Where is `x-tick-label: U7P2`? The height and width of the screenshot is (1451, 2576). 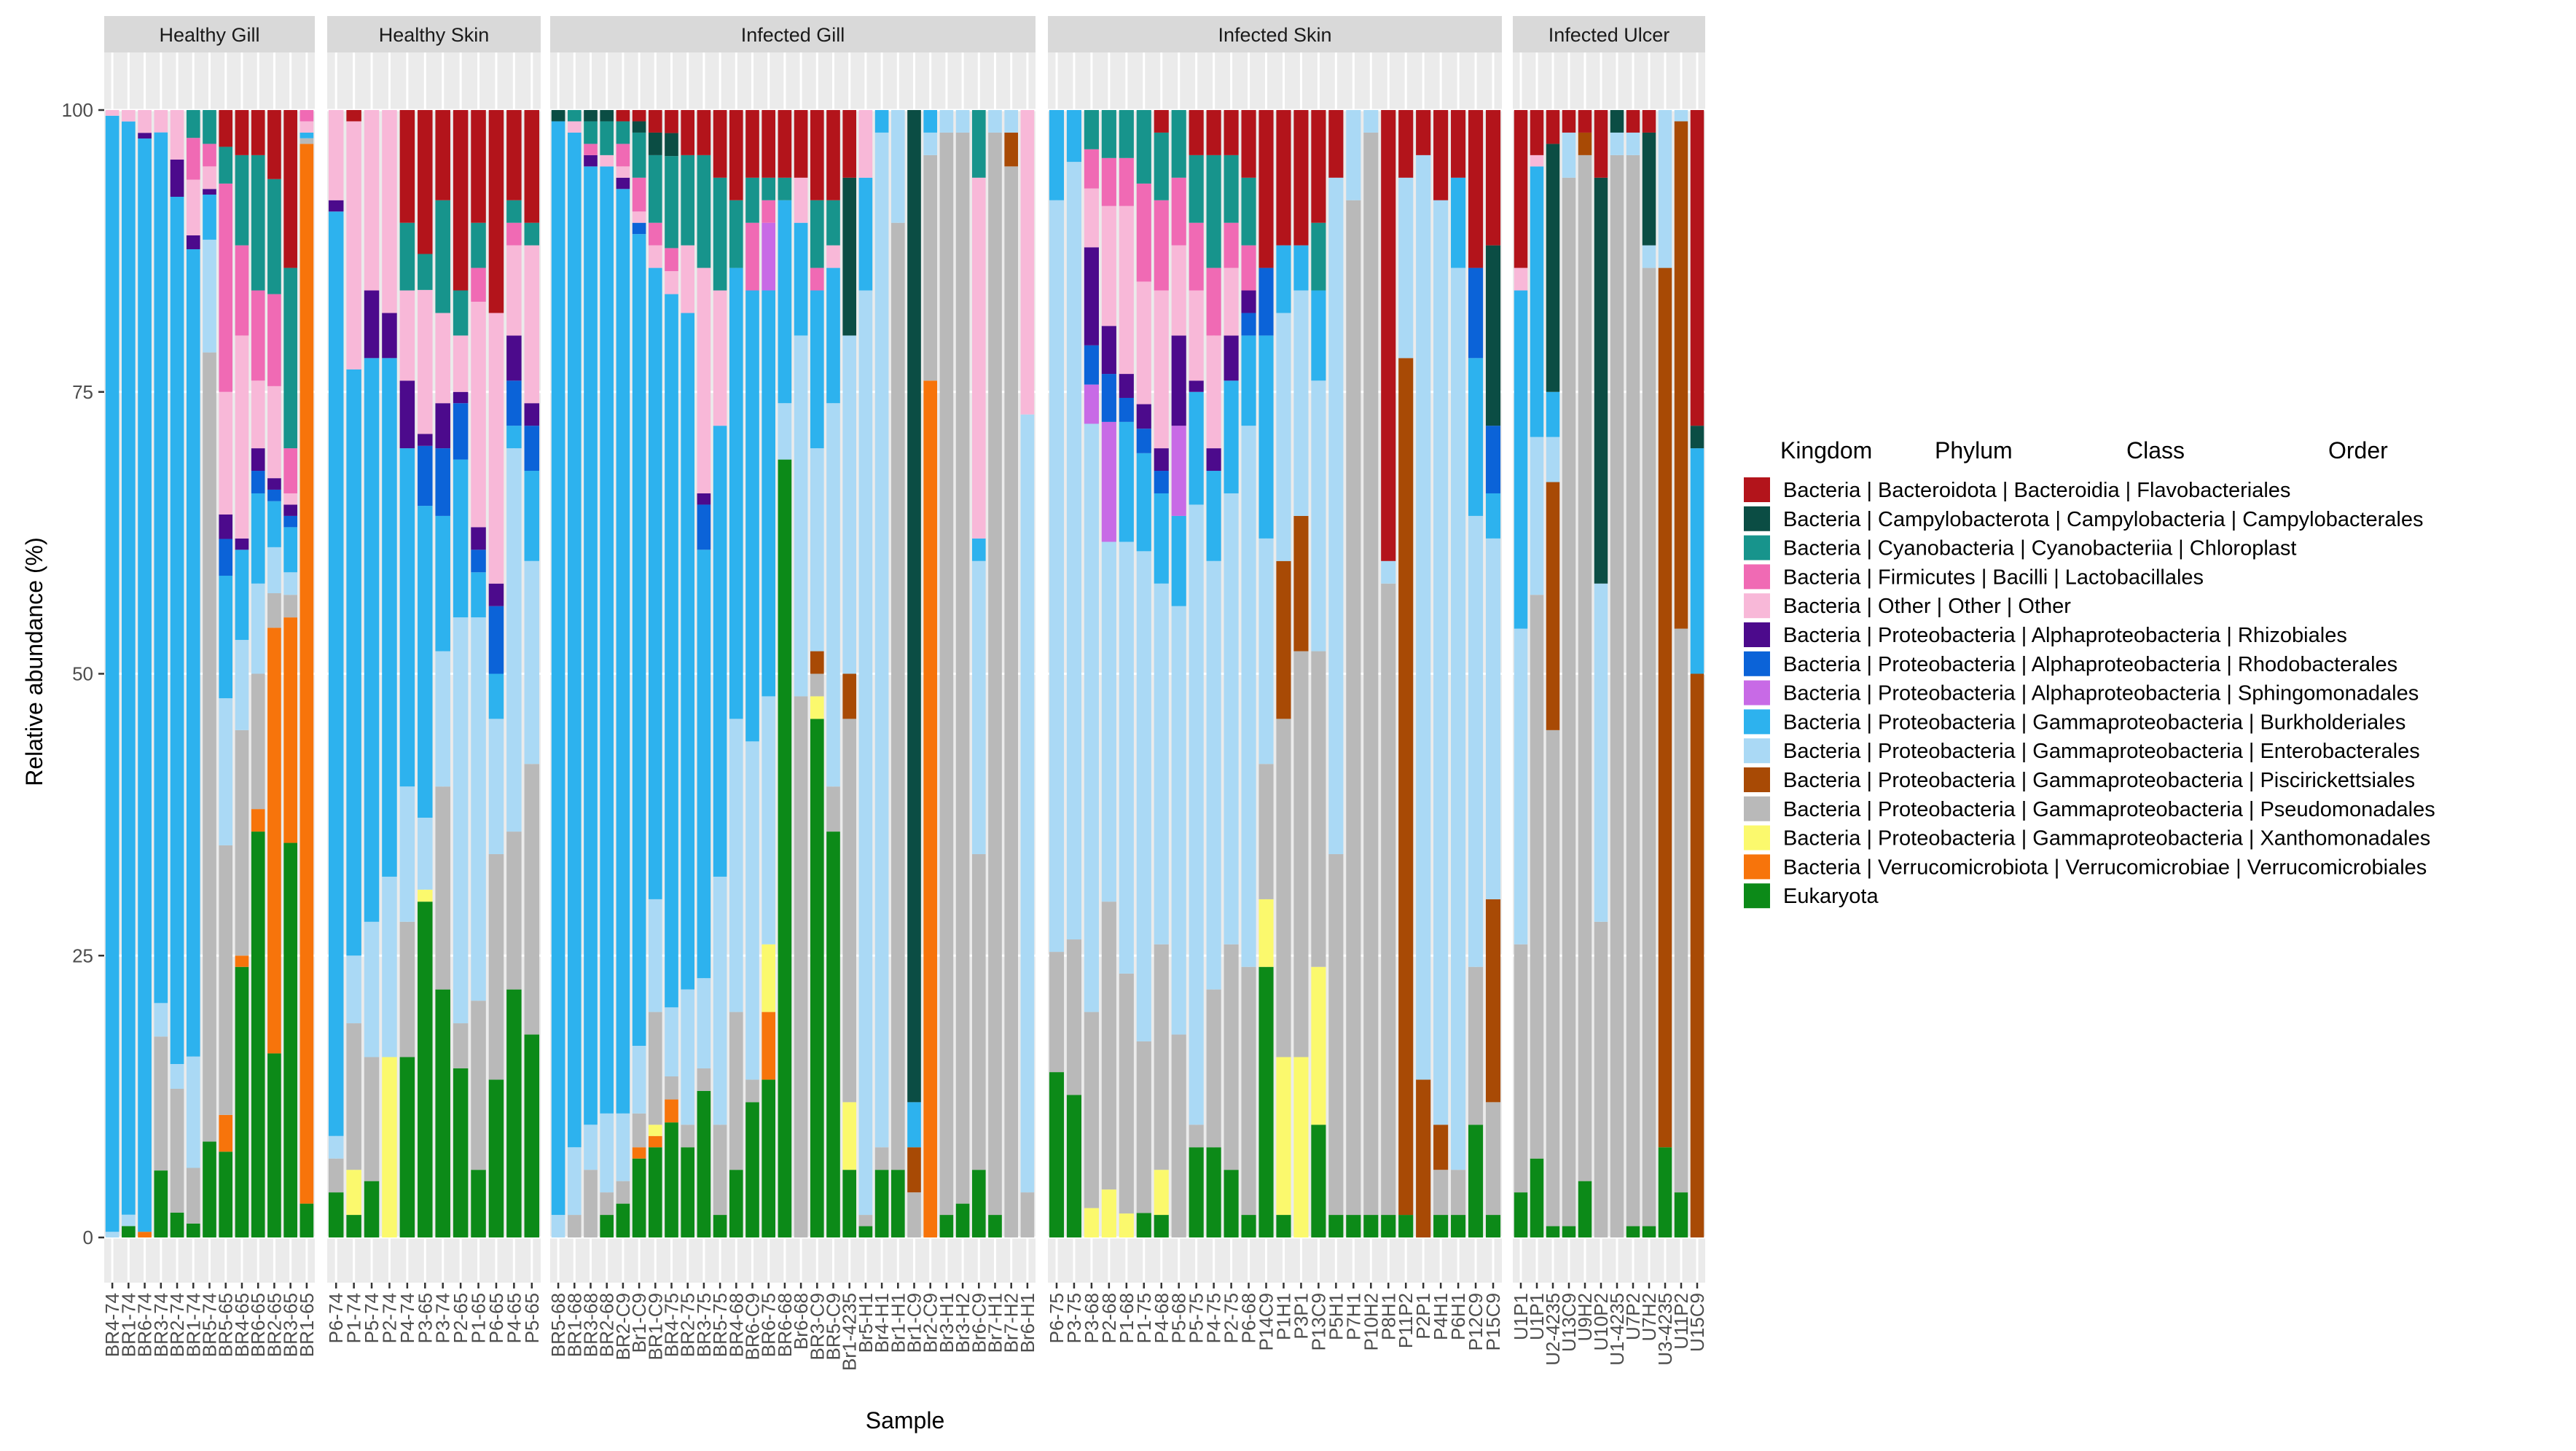
x-tick-label: U7P2 is located at coordinates (1633, 1317).